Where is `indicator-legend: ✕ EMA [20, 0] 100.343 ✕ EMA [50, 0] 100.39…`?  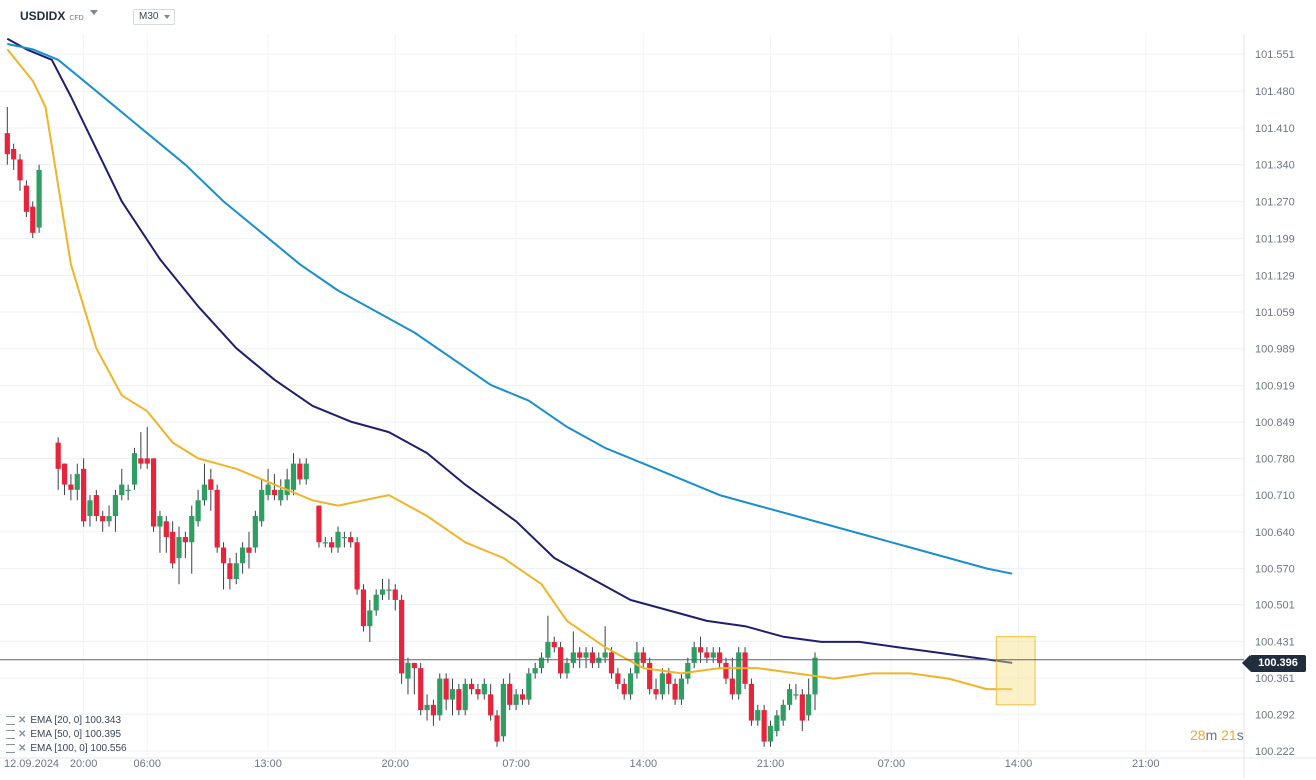 indicator-legend: ✕ EMA [20, 0] 100.343 ✕ EMA [50, 0] 100.39… is located at coordinates (66, 734).